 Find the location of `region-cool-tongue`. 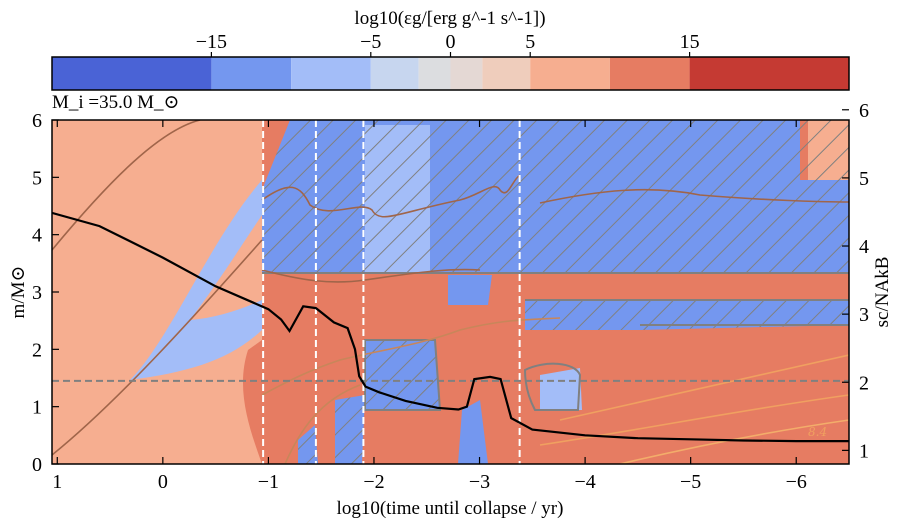

region-cool-tongue is located at coordinates (196, 280).